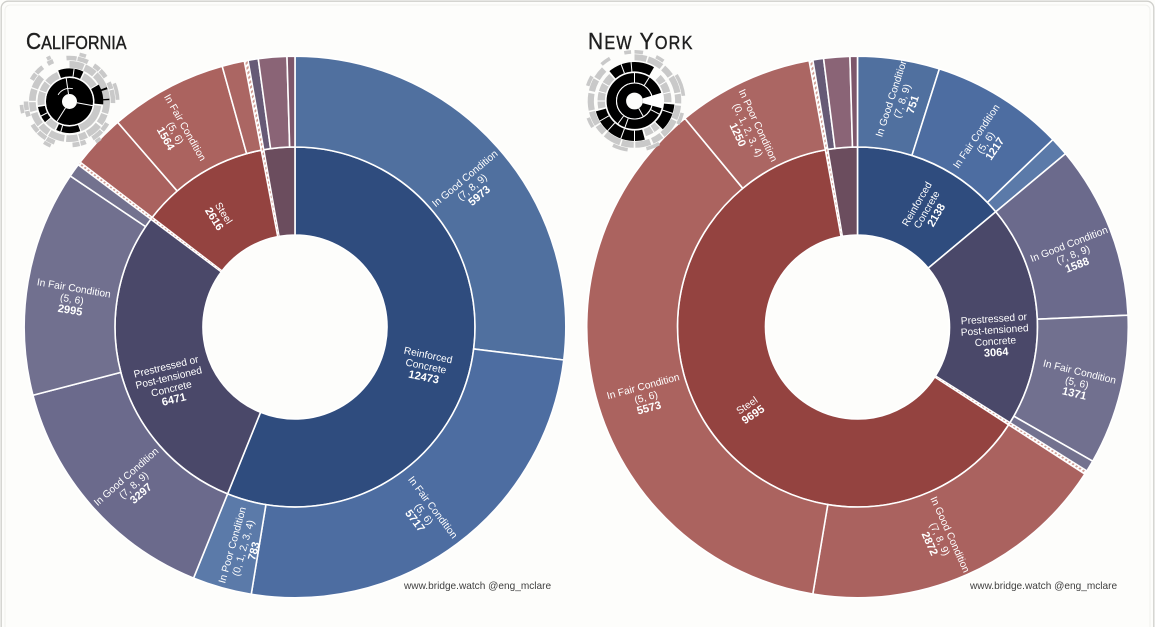 The height and width of the screenshot is (627, 1155). Describe the element at coordinates (994, 331) in the screenshot. I see `svg-text: Post-tensioned` at that location.